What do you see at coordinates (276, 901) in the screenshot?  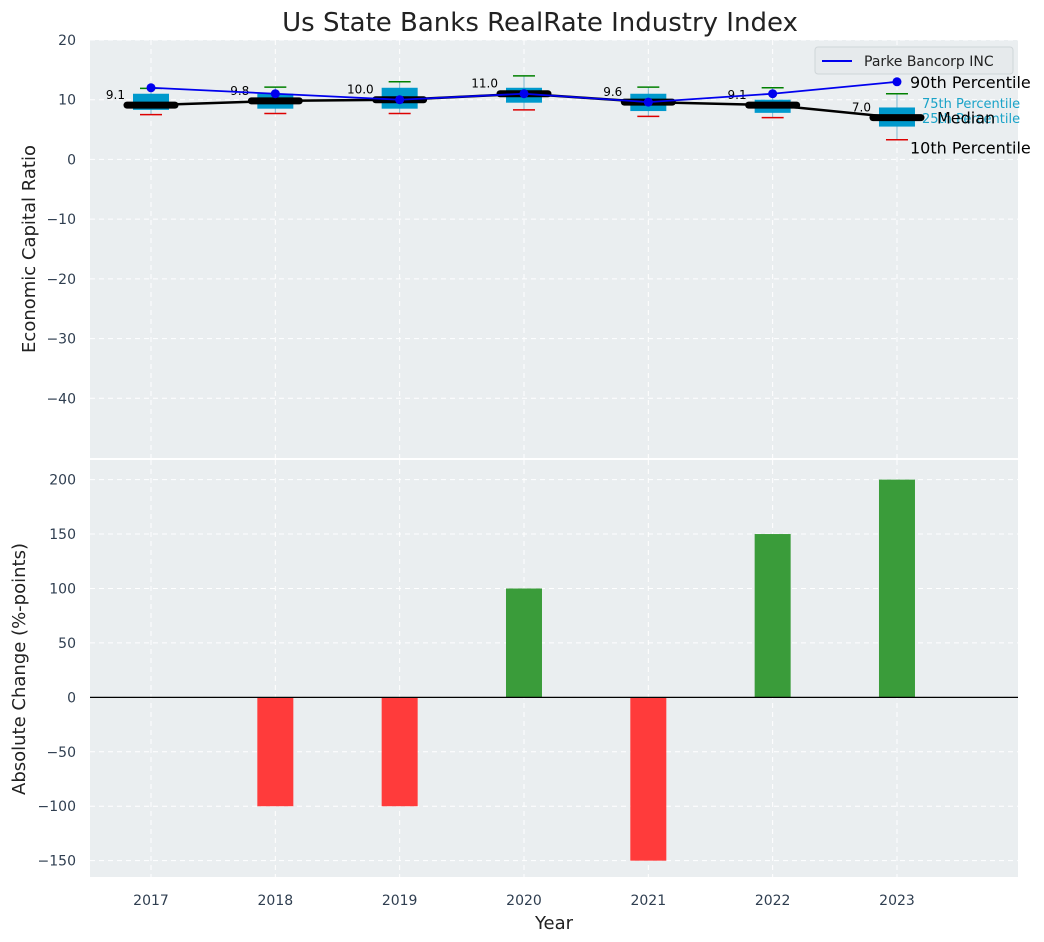 I see `x-tick-2018: 2018` at bounding box center [276, 901].